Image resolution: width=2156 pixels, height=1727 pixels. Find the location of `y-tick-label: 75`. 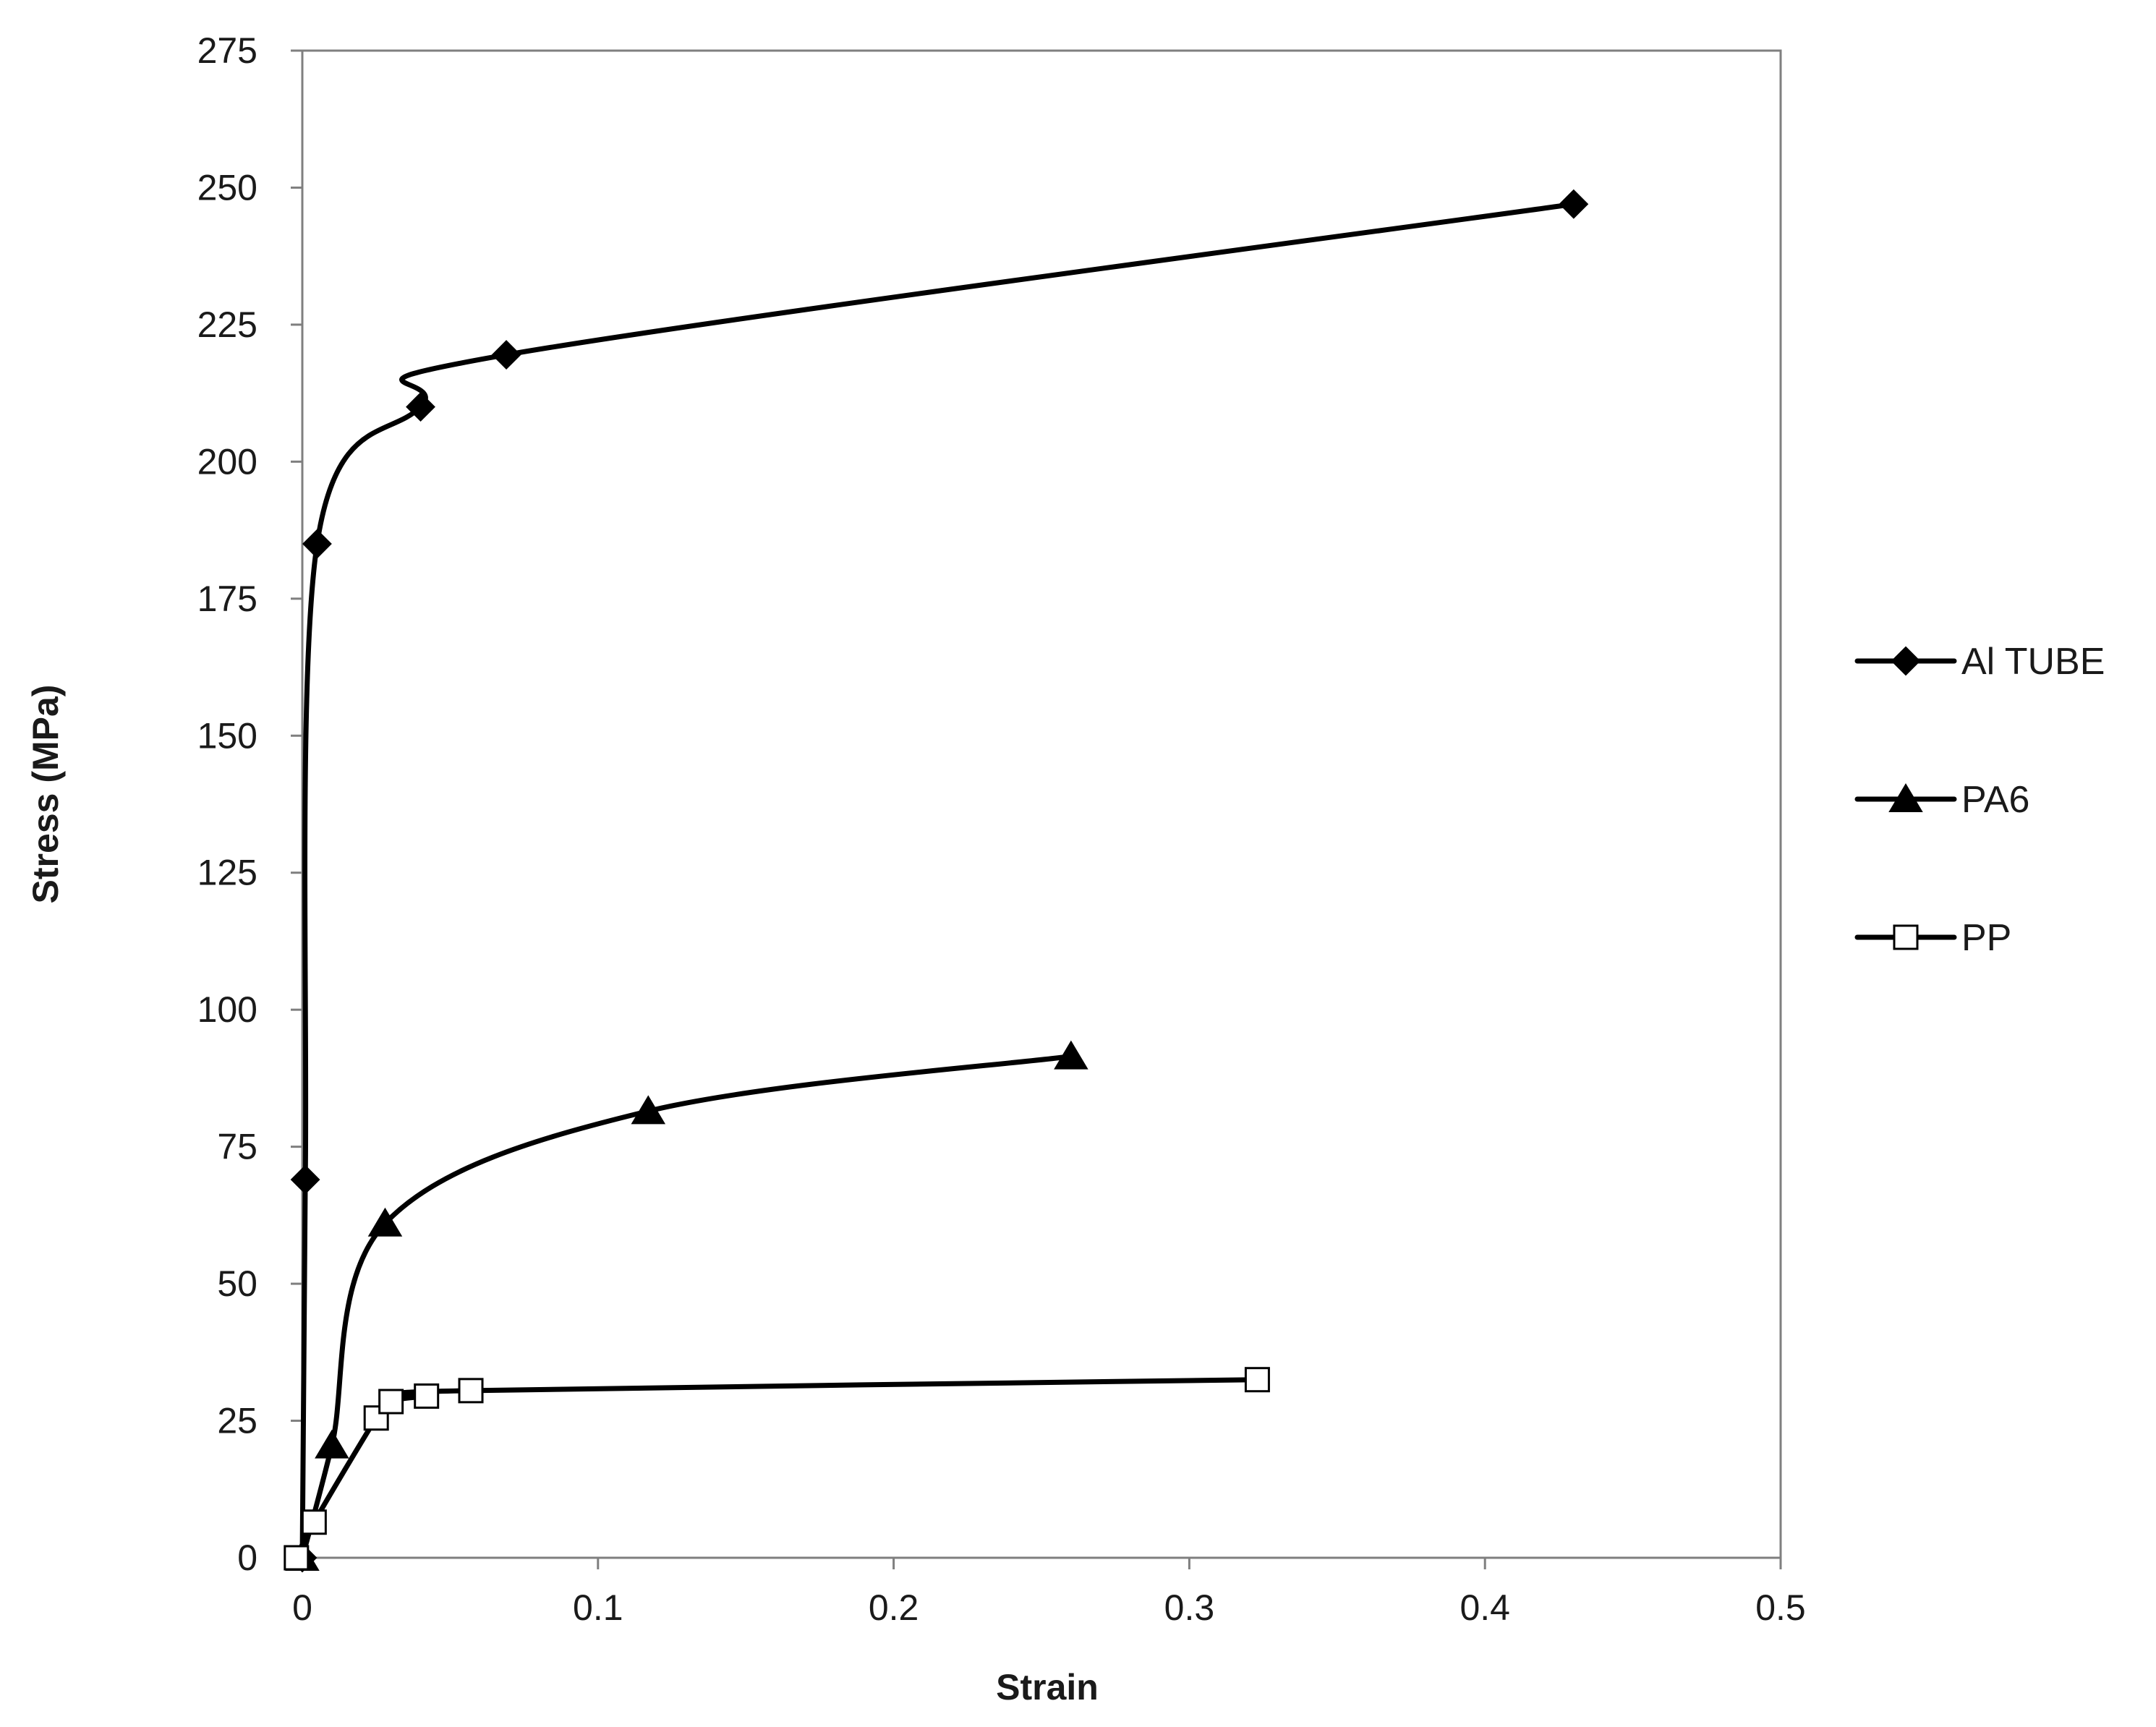

y-tick-label: 75 is located at coordinates (237, 1147).